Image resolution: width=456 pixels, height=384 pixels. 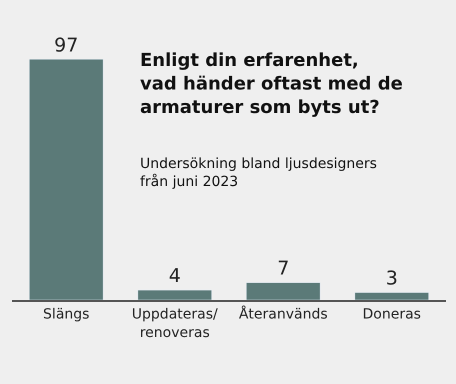 What do you see at coordinates (271, 84) in the screenshot?
I see `text: Enligt din erfarenhet, vad händer oftast med de armaturer som byts ut?` at bounding box center [271, 84].